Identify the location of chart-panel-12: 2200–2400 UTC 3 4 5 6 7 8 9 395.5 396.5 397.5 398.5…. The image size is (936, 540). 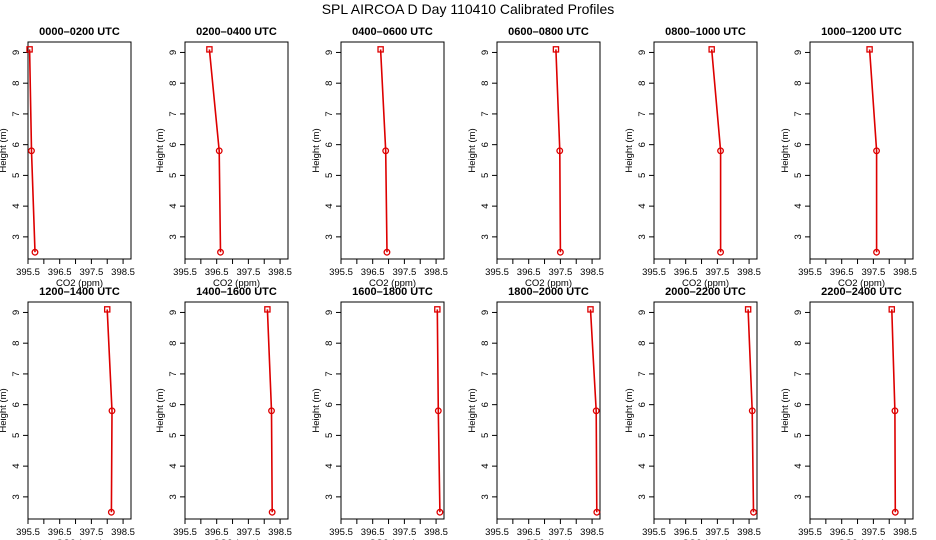
(848, 413).